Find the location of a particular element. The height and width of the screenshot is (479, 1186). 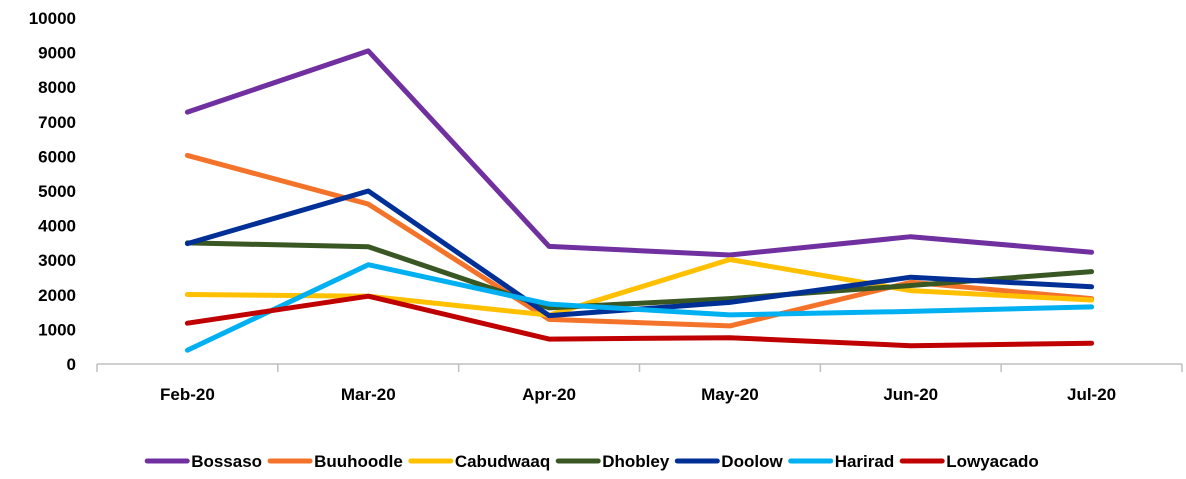

series-line-harirad is located at coordinates (639, 307).